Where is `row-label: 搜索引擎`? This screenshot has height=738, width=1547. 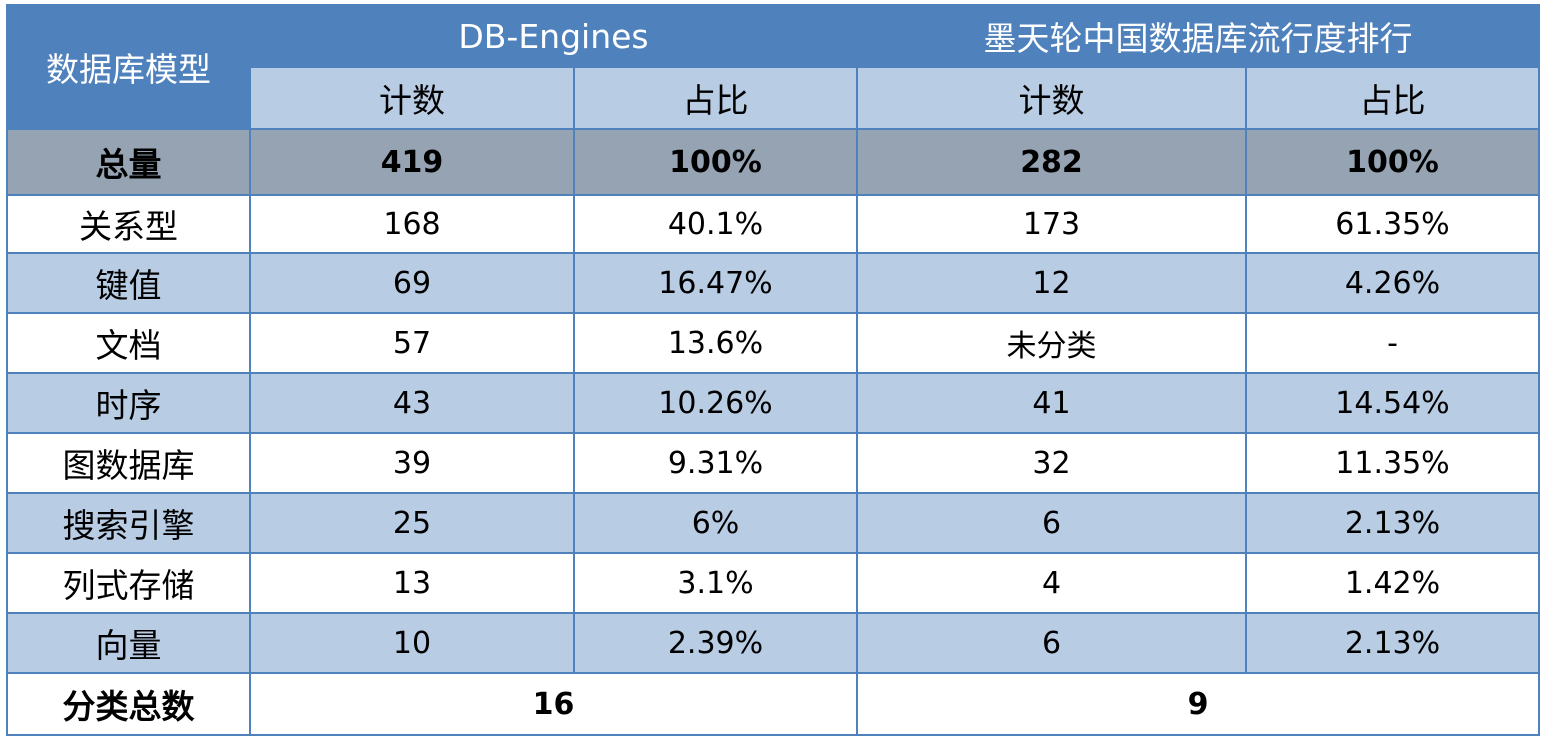 row-label: 搜索引擎 is located at coordinates (128, 523).